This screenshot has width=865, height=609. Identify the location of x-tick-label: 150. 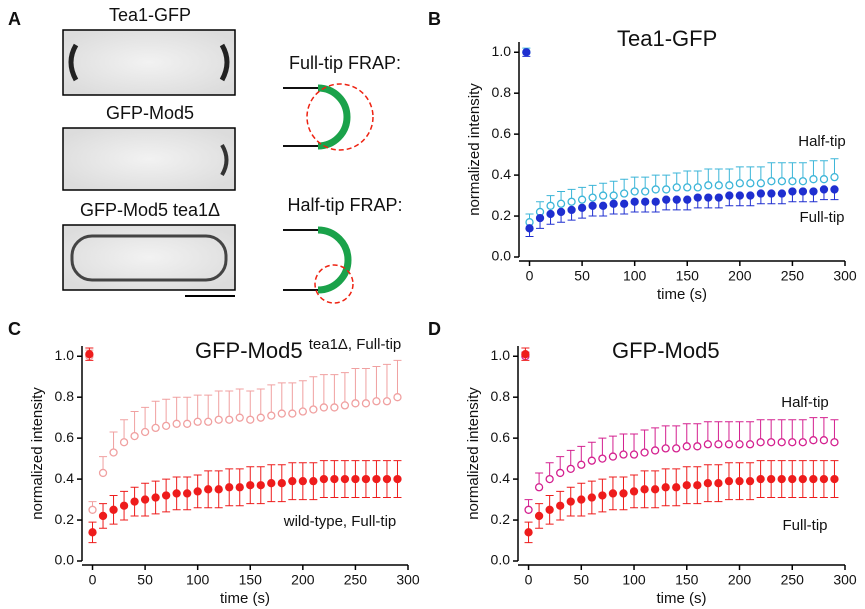
(687, 580).